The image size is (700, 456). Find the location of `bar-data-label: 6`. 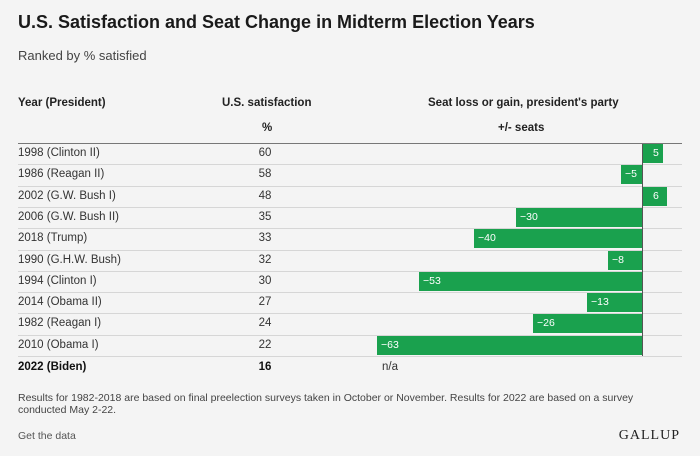

bar-data-label: 6 is located at coordinates (656, 196).